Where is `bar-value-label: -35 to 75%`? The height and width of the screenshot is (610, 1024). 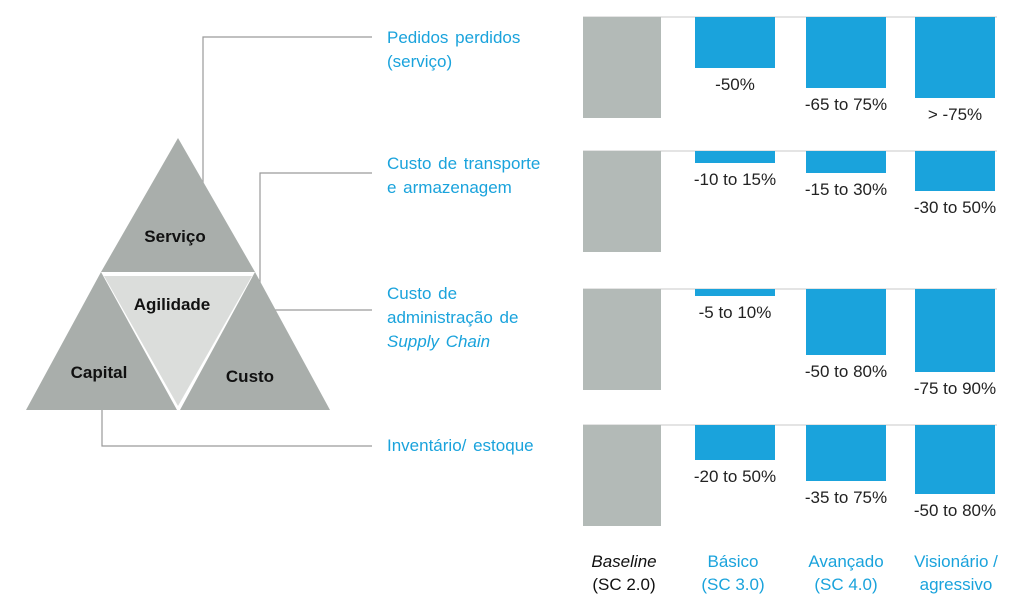 bar-value-label: -35 to 75% is located at coordinates (846, 497).